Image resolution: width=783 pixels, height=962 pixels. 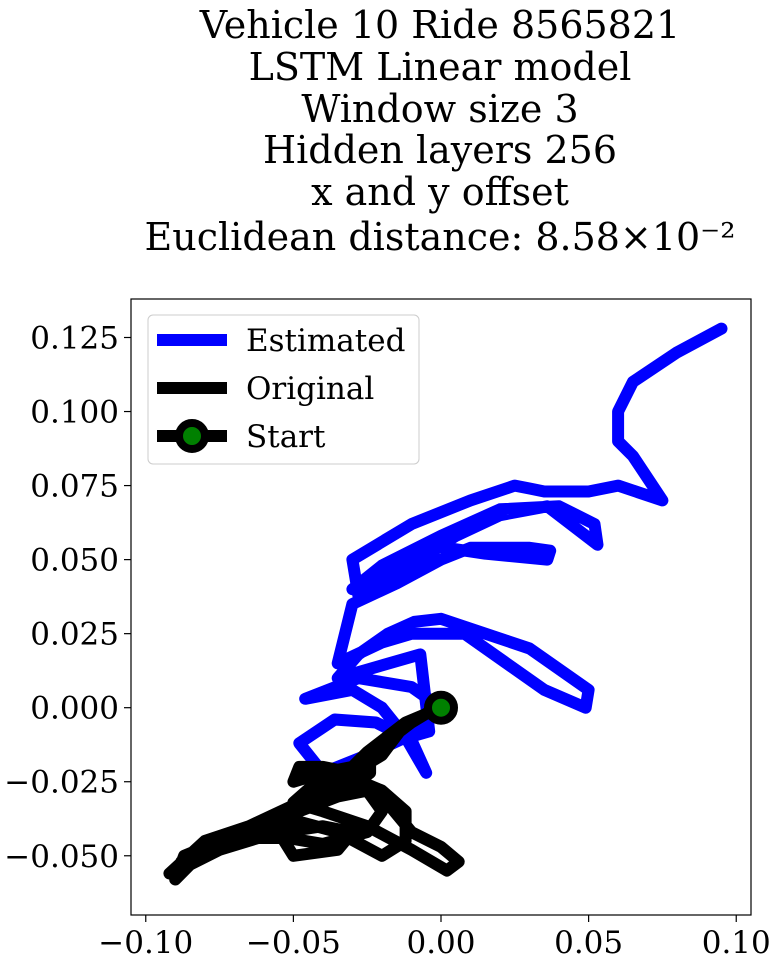 What do you see at coordinates (293, 943) in the screenshot?
I see `x-tick-label: −0.05` at bounding box center [293, 943].